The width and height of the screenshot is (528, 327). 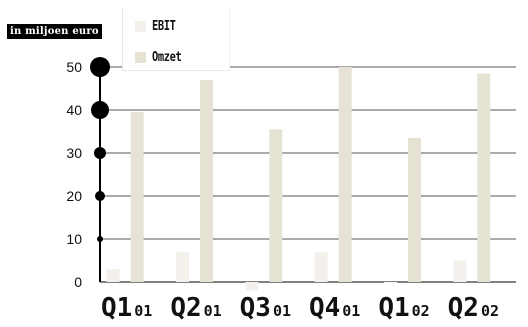 What do you see at coordinates (78, 282) in the screenshot?
I see `y-tick-label-0: 0` at bounding box center [78, 282].